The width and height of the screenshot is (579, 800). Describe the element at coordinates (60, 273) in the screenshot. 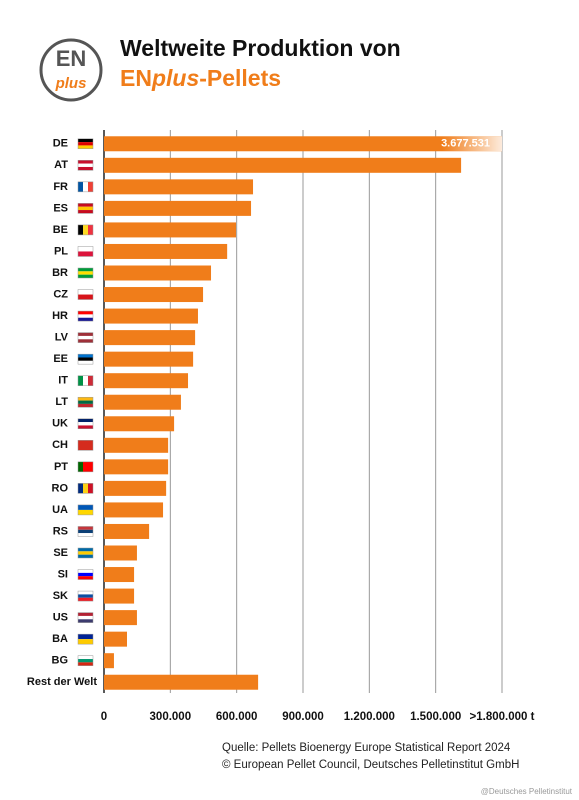

I see `y-tick-label: BR` at that location.